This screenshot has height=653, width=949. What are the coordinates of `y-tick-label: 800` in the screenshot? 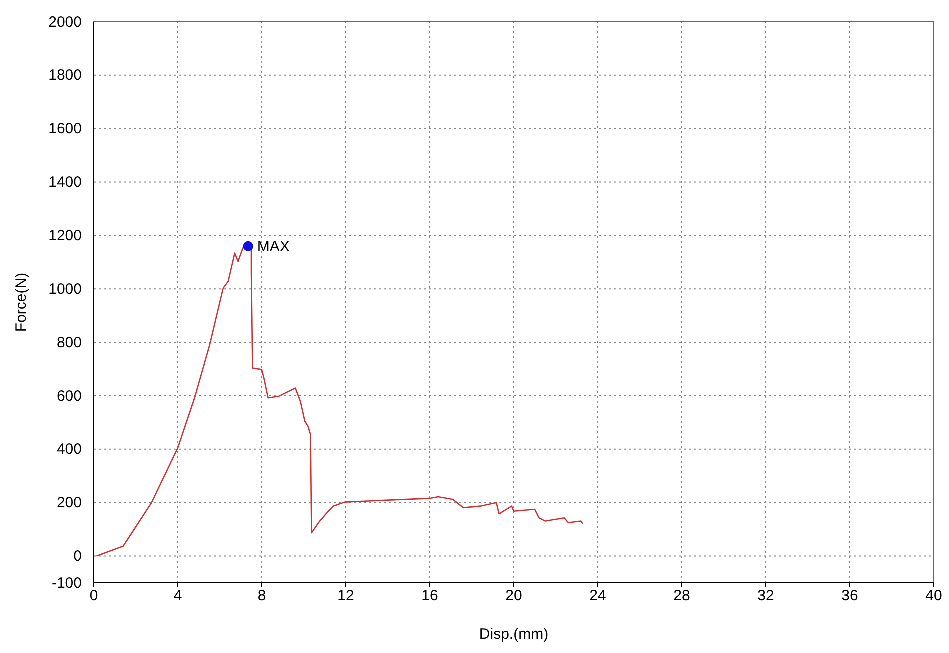 It's located at (69, 343).